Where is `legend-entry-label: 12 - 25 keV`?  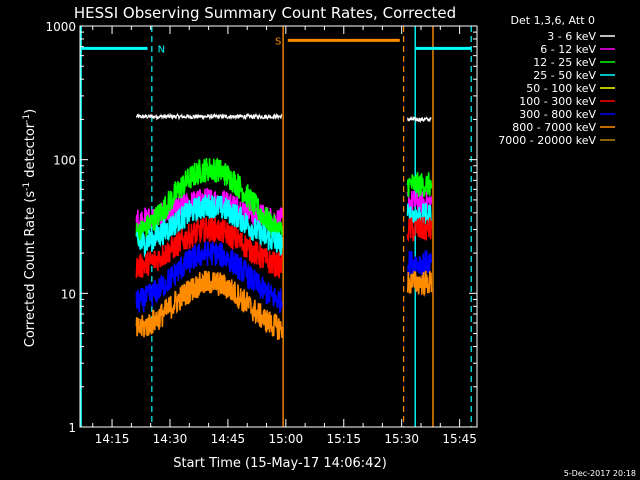 legend-entry-label: 12 - 25 keV is located at coordinates (564, 62).